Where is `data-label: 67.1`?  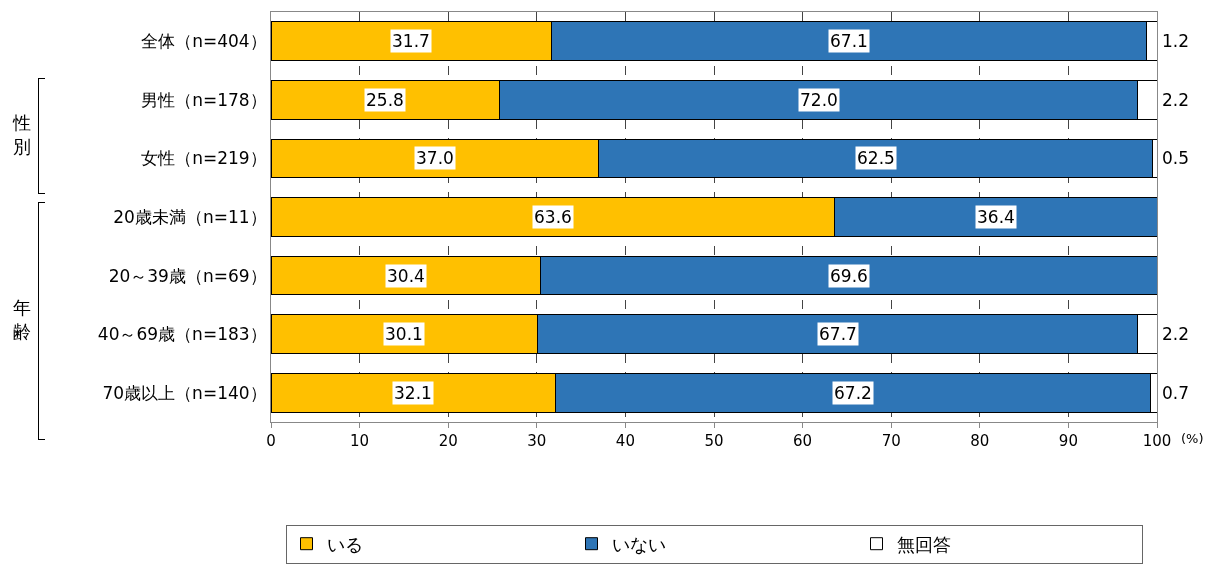
data-label: 67.1 is located at coordinates (849, 41).